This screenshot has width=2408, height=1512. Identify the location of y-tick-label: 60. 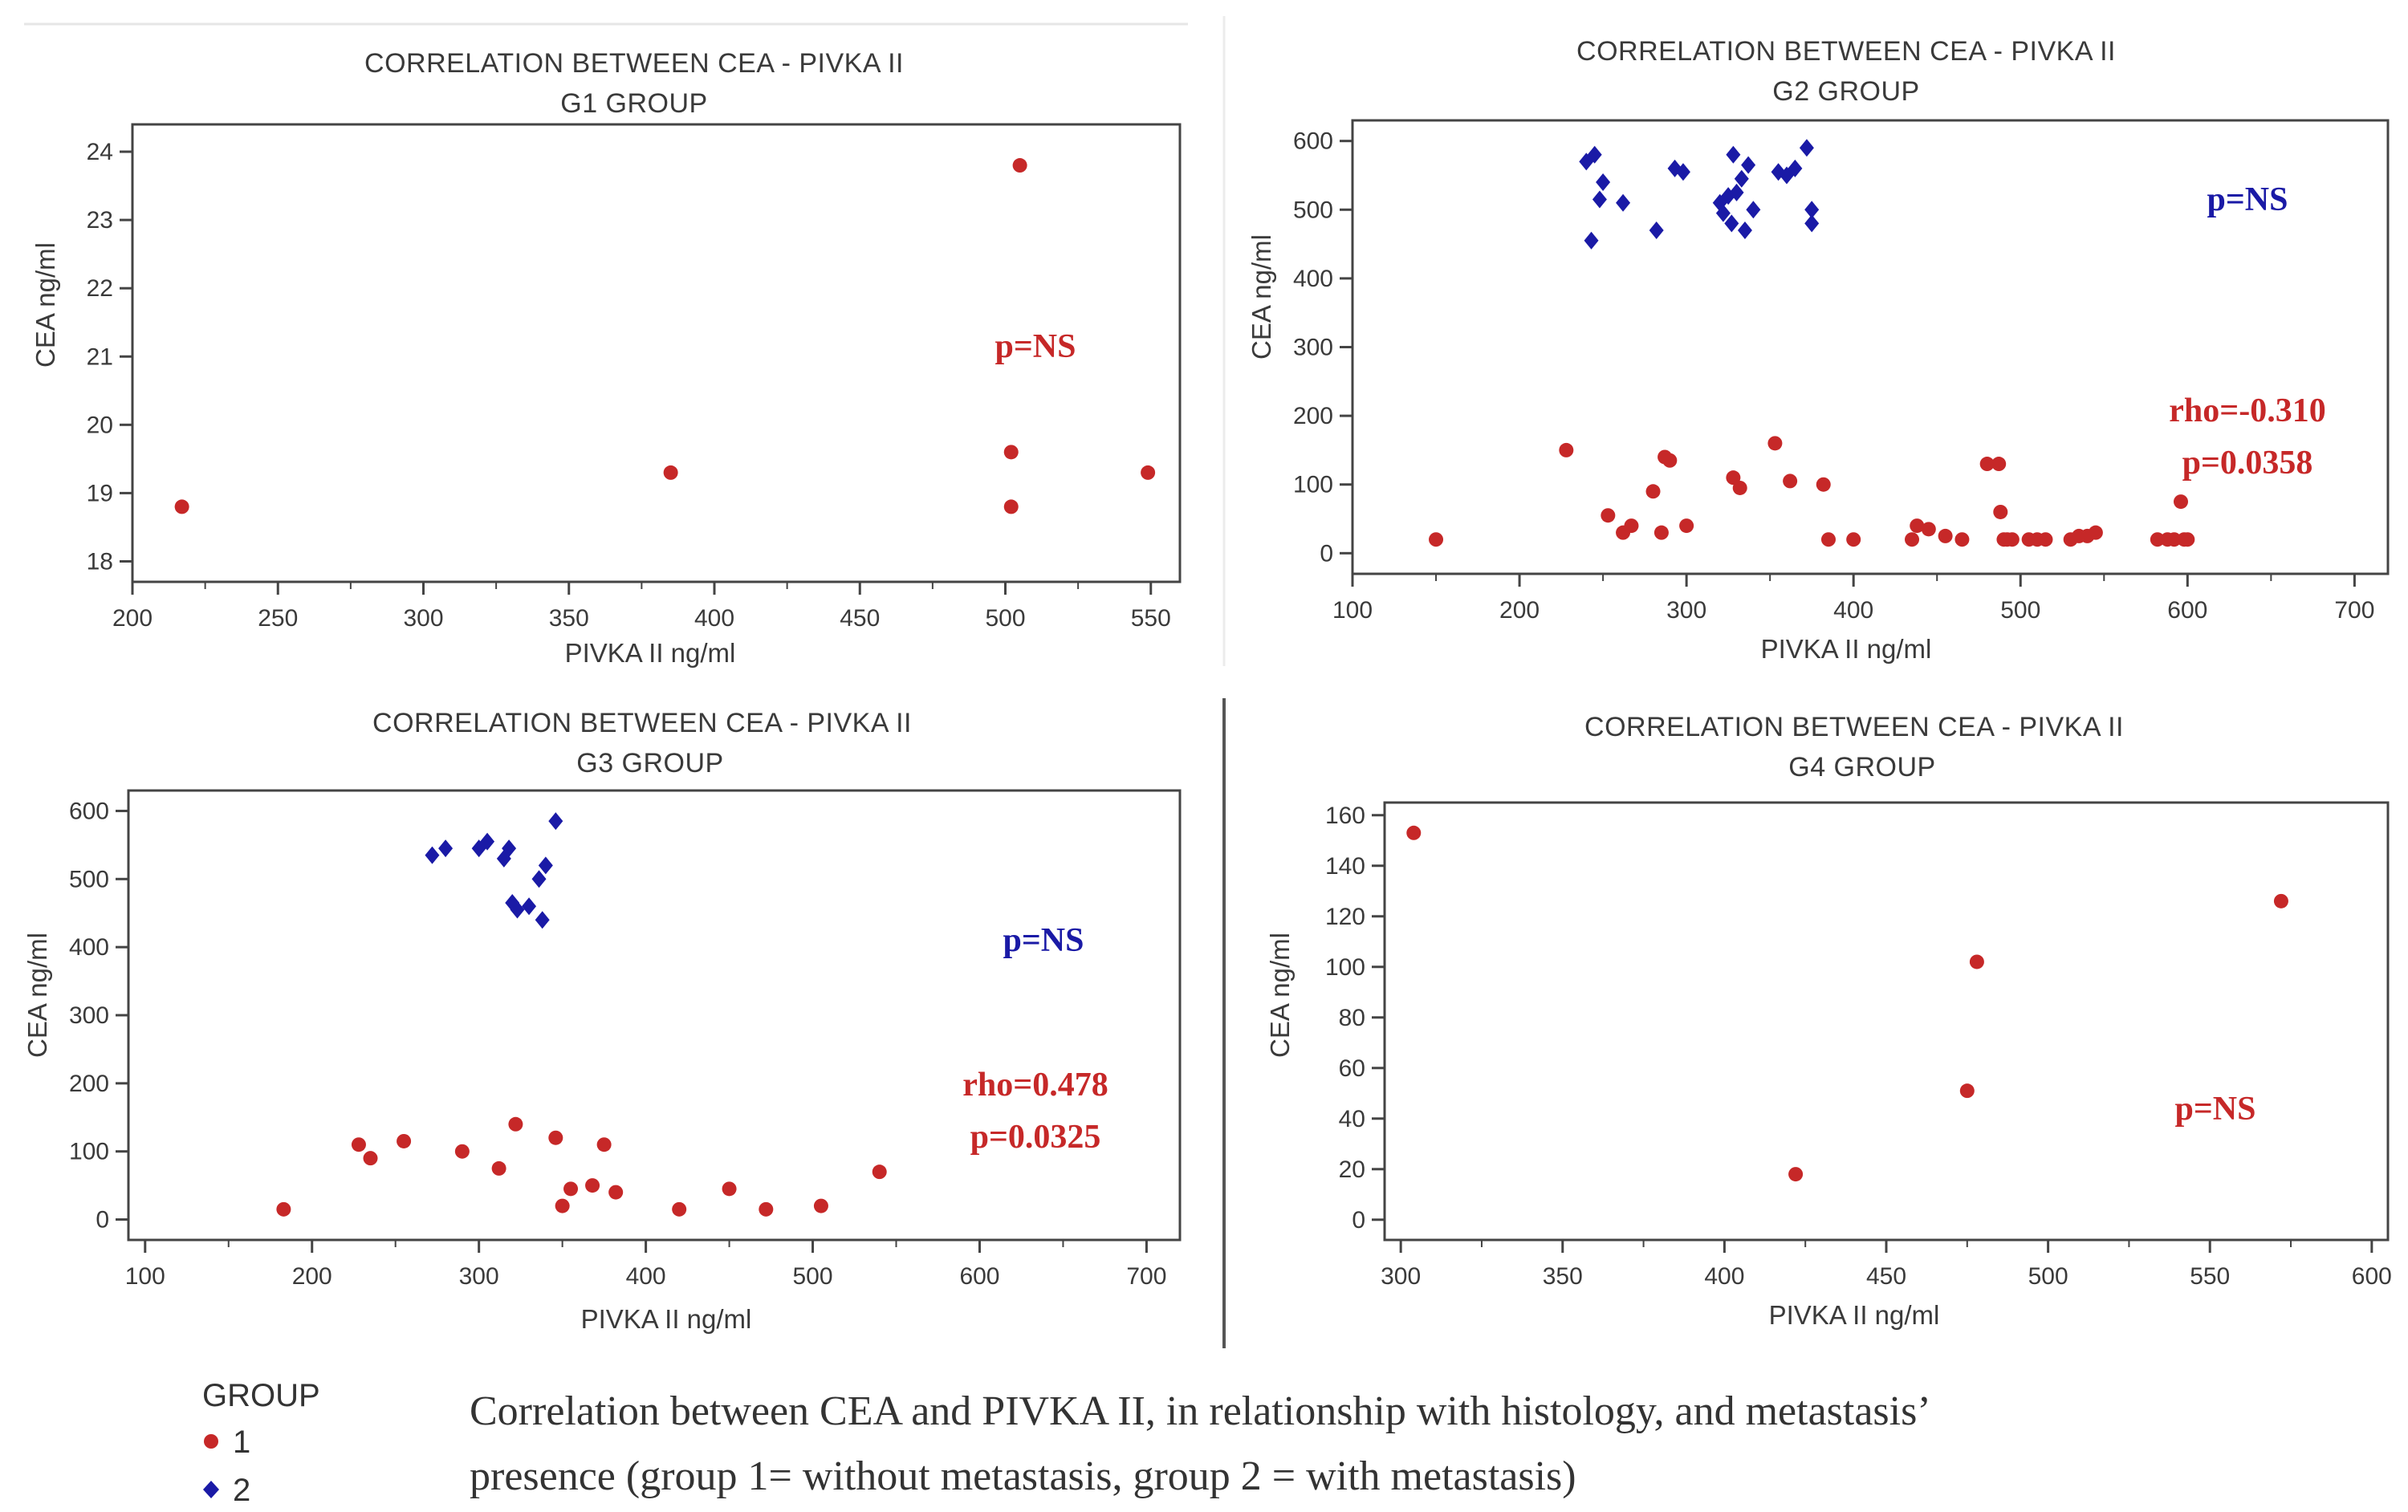
(1352, 1069).